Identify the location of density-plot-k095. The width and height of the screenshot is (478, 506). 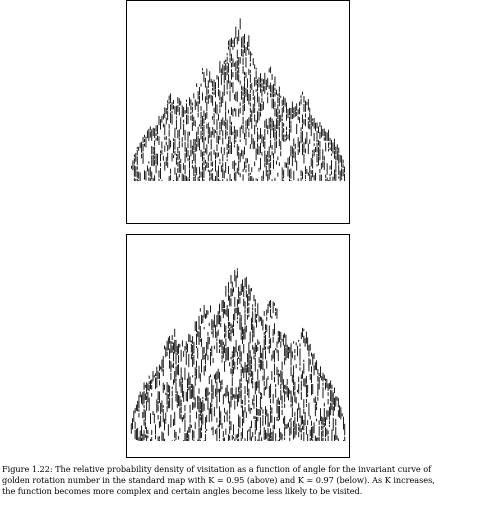
(238, 99).